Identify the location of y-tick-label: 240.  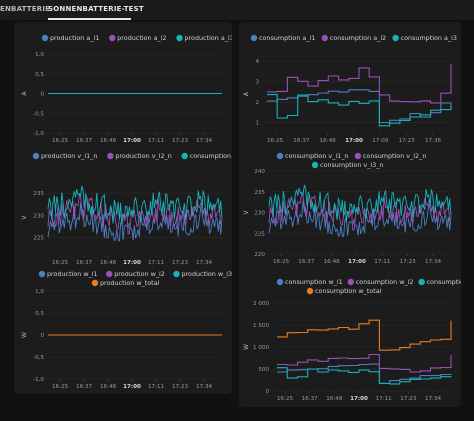
(259, 172).